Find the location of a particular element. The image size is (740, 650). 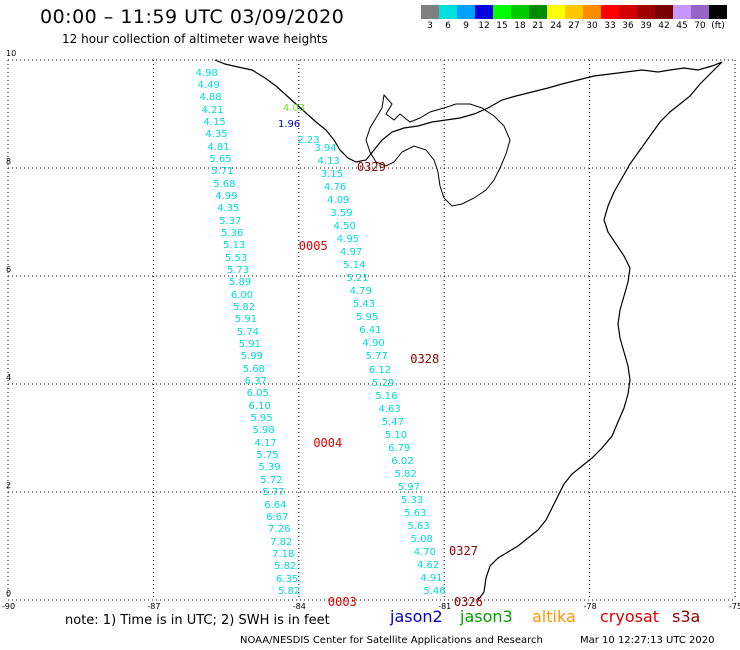

swh-reading: 6.10 is located at coordinates (259, 406).